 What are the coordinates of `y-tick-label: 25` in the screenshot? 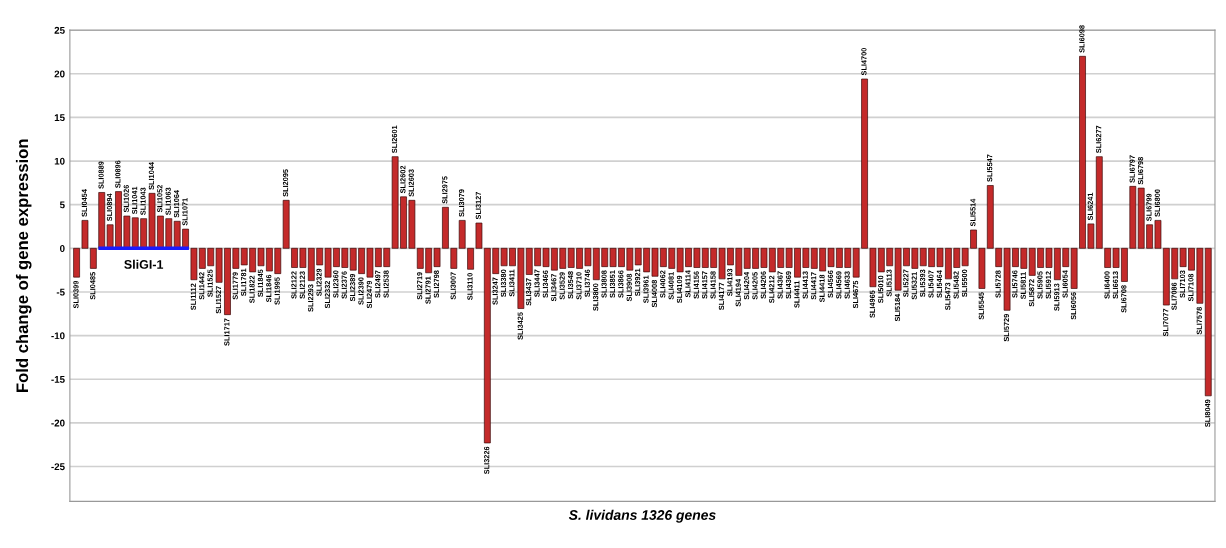 It's located at (59, 30).